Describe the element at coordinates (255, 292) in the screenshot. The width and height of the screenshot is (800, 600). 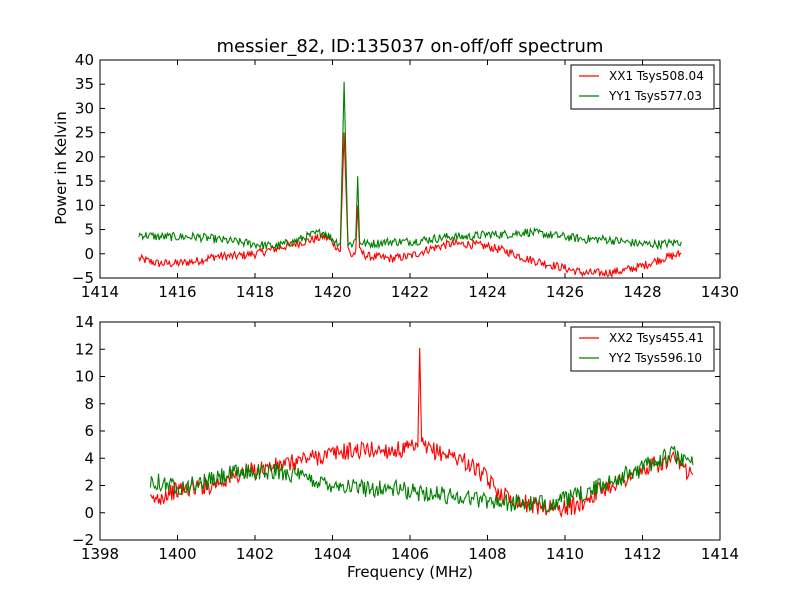
I see `top-x-tick-label: 1418` at that location.